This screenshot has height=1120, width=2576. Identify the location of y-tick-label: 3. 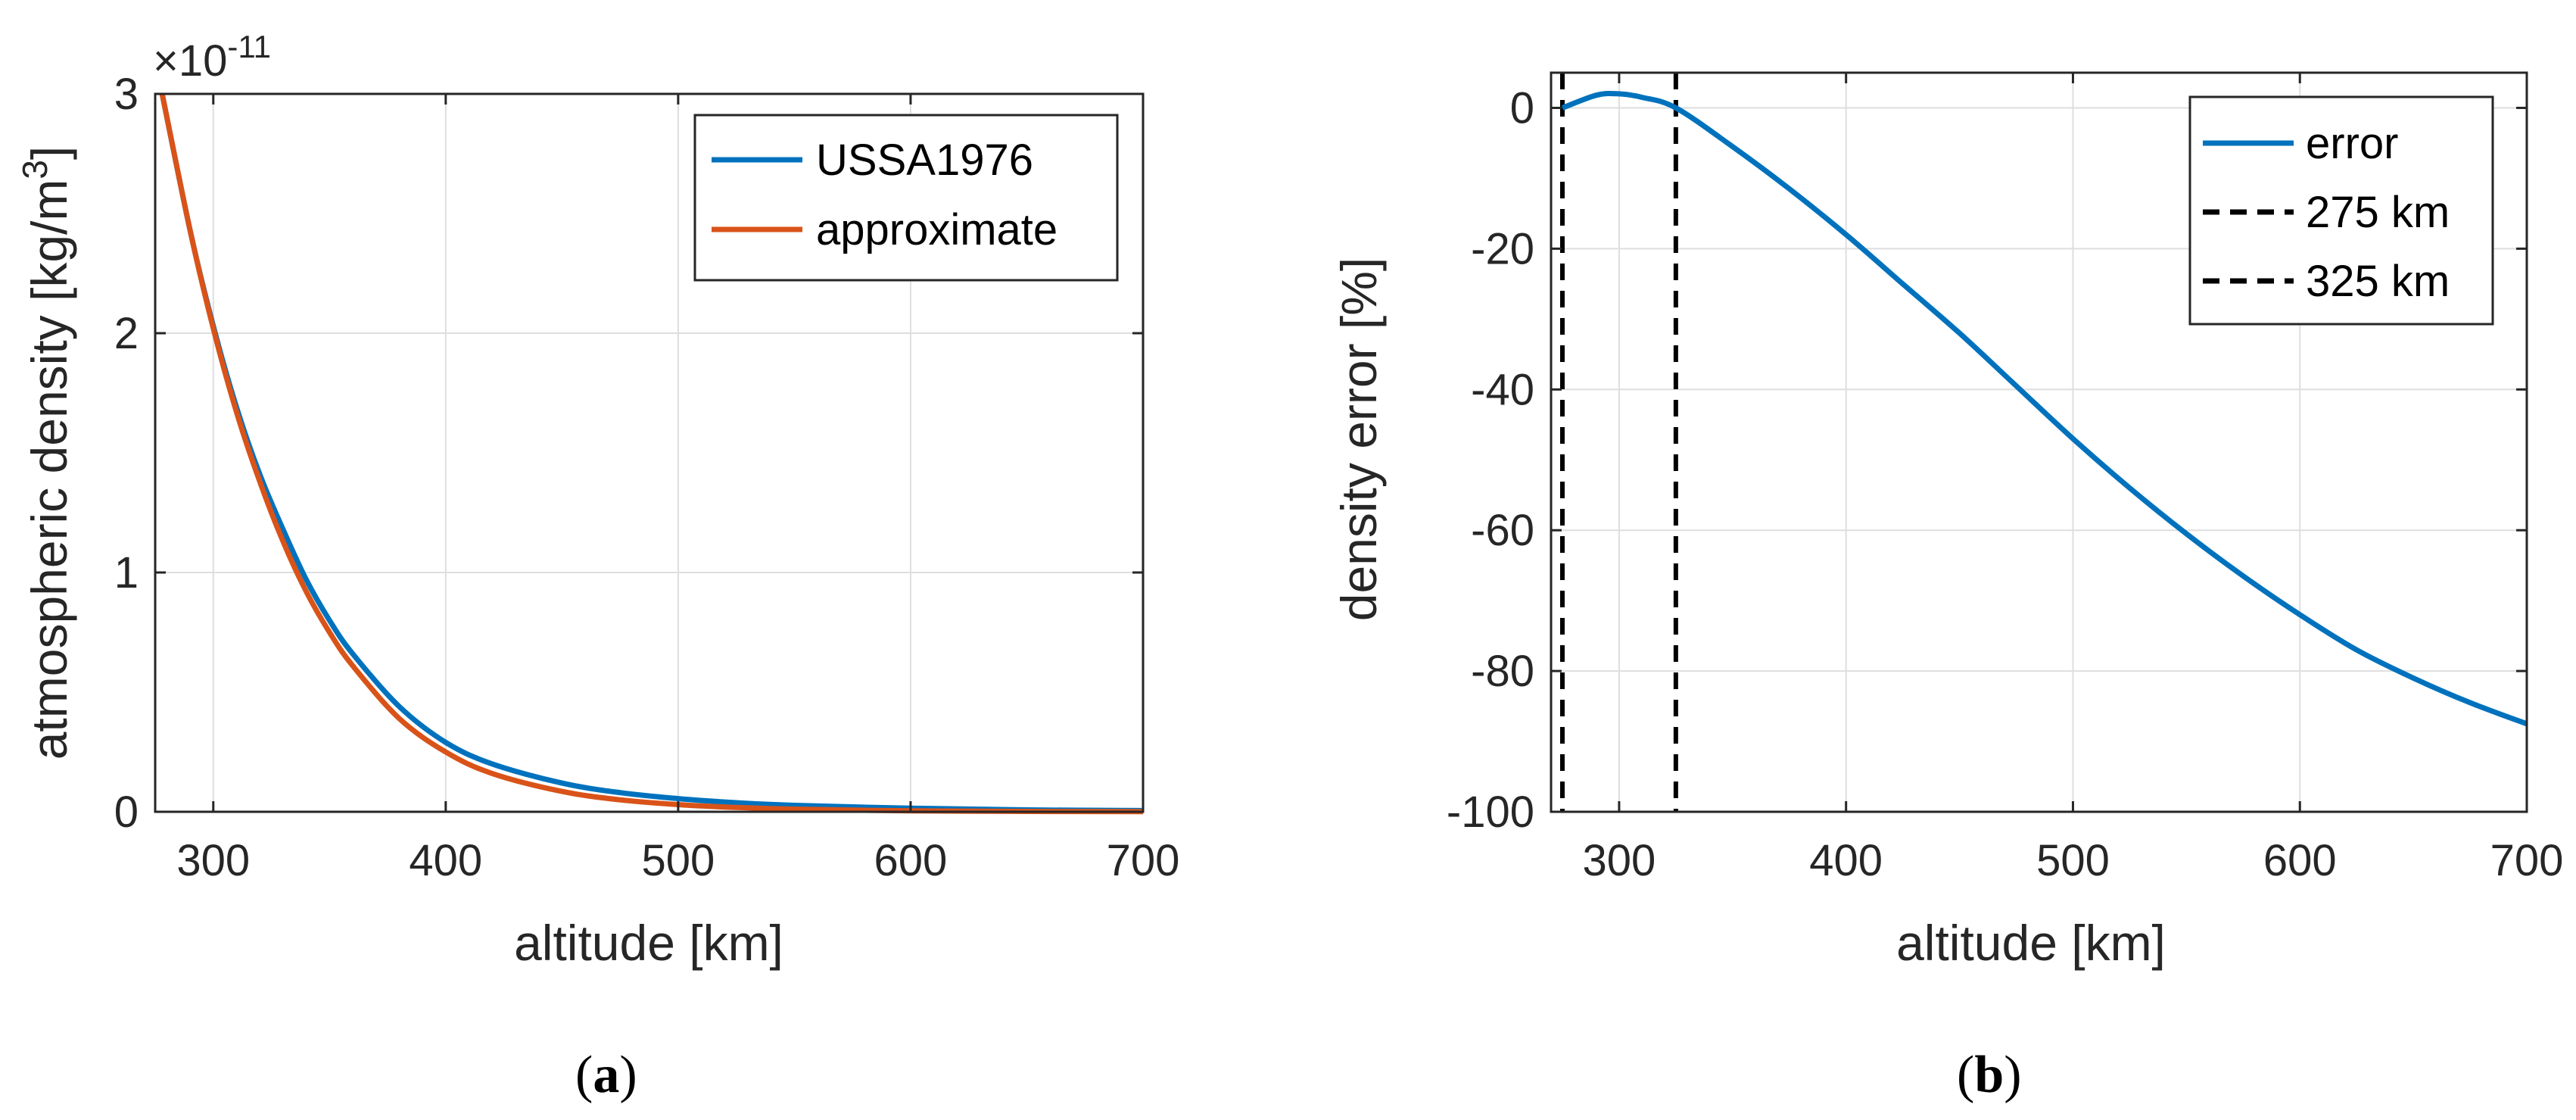
(127, 94).